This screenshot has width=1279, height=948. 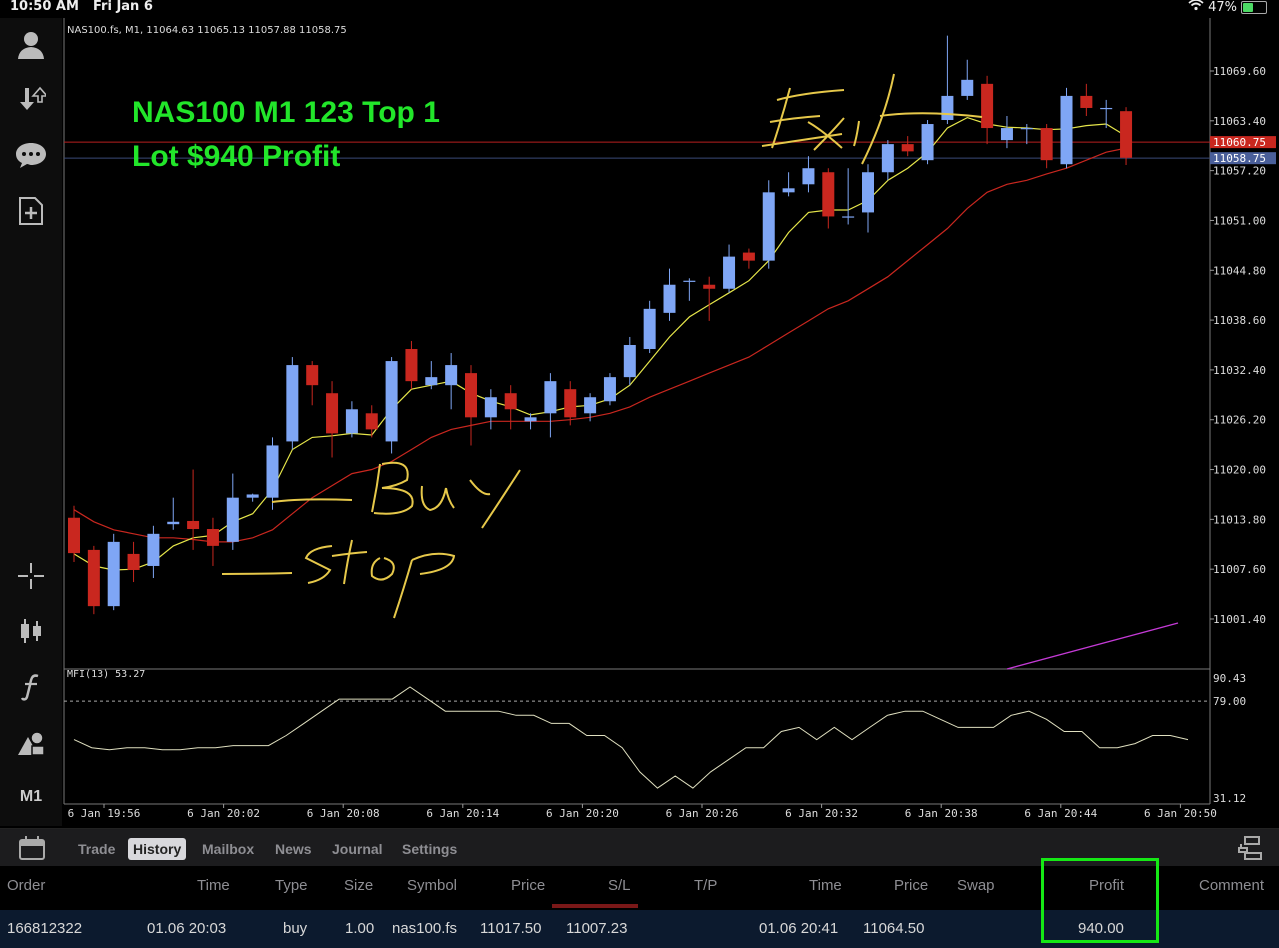 I want to click on col-close-price: Price, so click(x=911, y=885).